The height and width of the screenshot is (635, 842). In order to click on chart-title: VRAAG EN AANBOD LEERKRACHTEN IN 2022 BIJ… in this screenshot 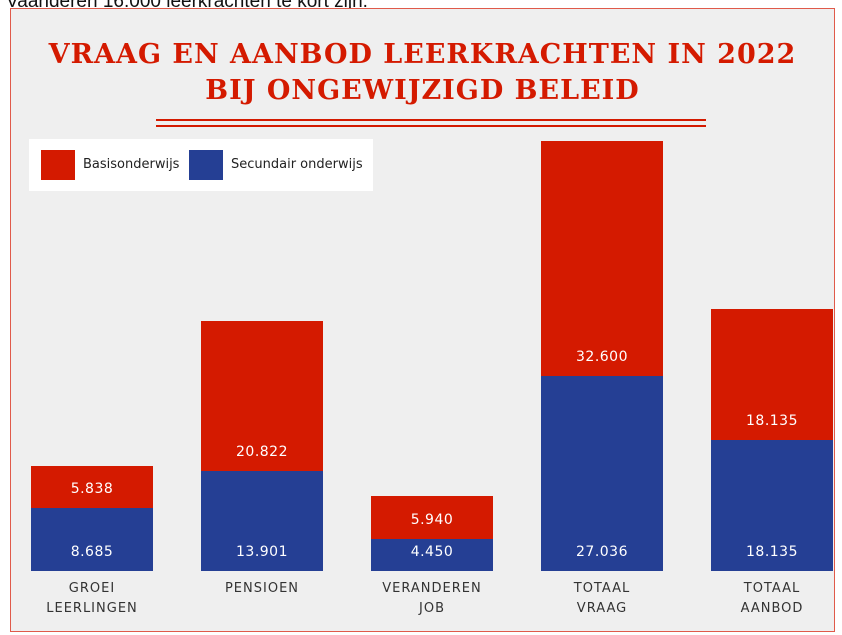, I will do `click(422, 72)`.